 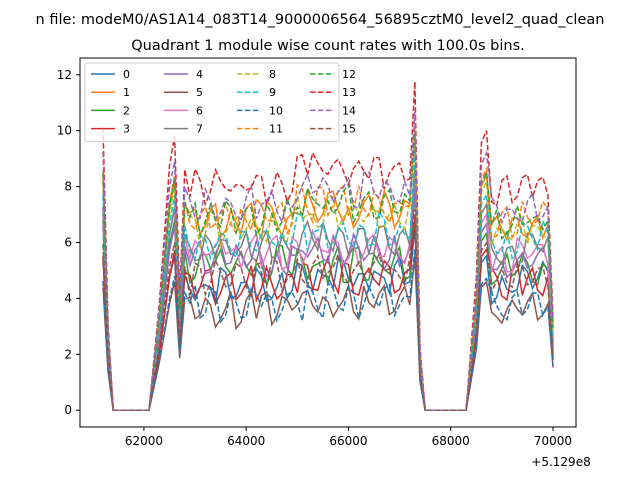 I want to click on legend-label-9: 9, so click(x=272, y=92).